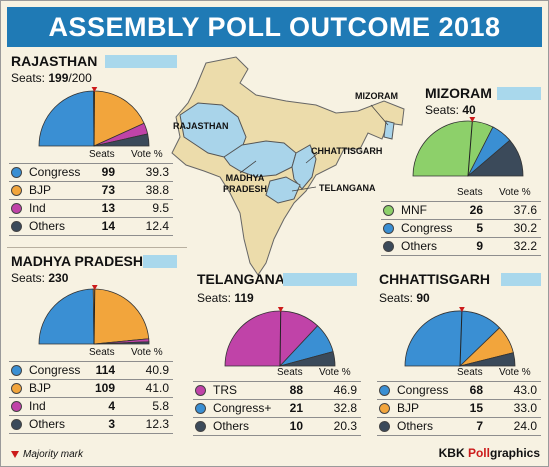 This screenshot has height=467, width=549. I want to click on legend-row: TRS 88 46.9, so click(277, 390).